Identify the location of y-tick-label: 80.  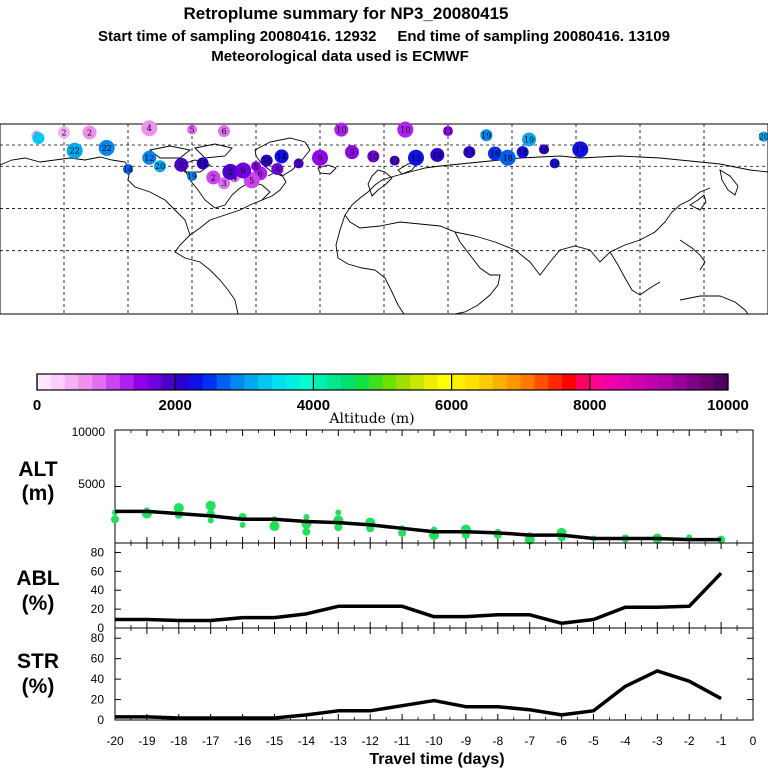
(98, 552).